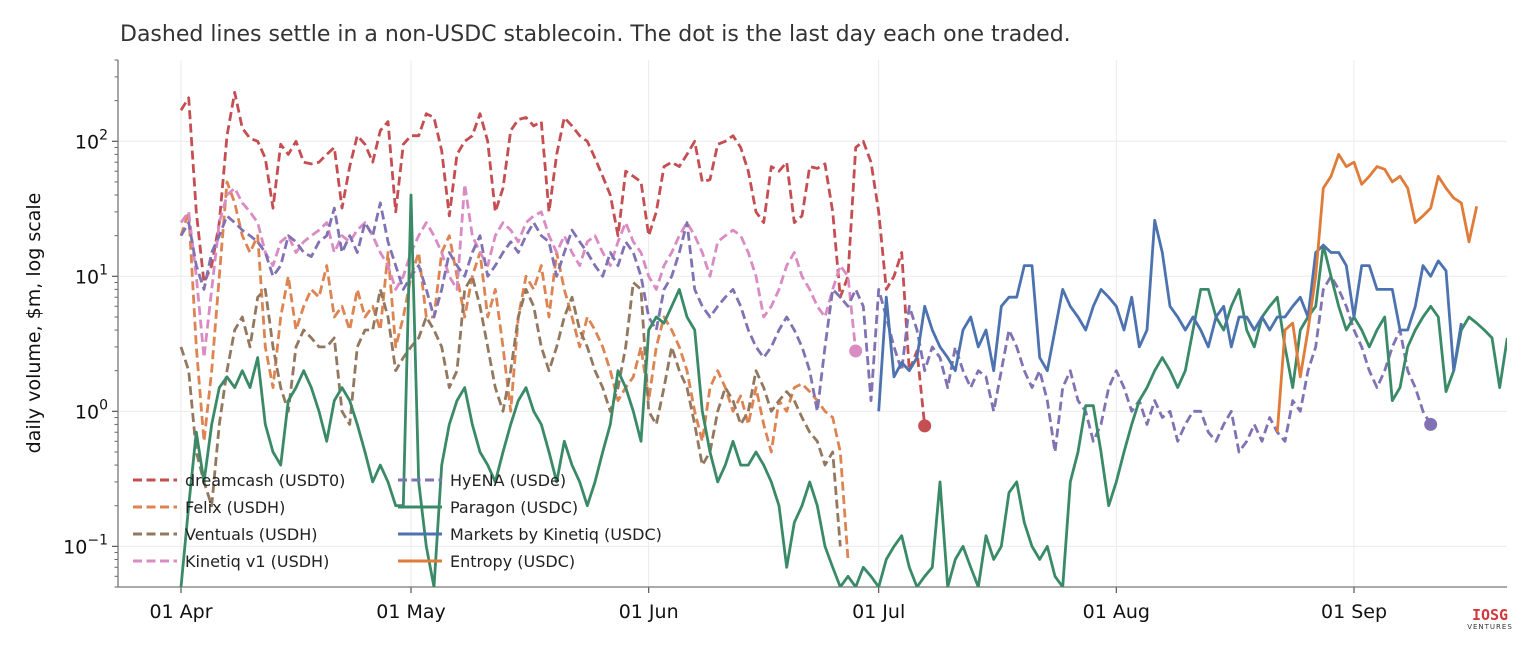 Image resolution: width=1530 pixels, height=646 pixels. Describe the element at coordinates (180, 612) in the screenshot. I see `x-tick-label: 01 Apr` at that location.